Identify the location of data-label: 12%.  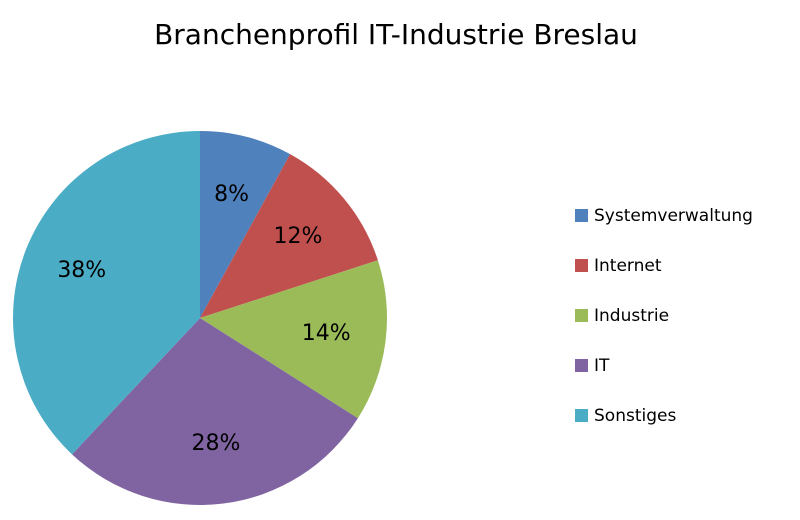
(298, 236).